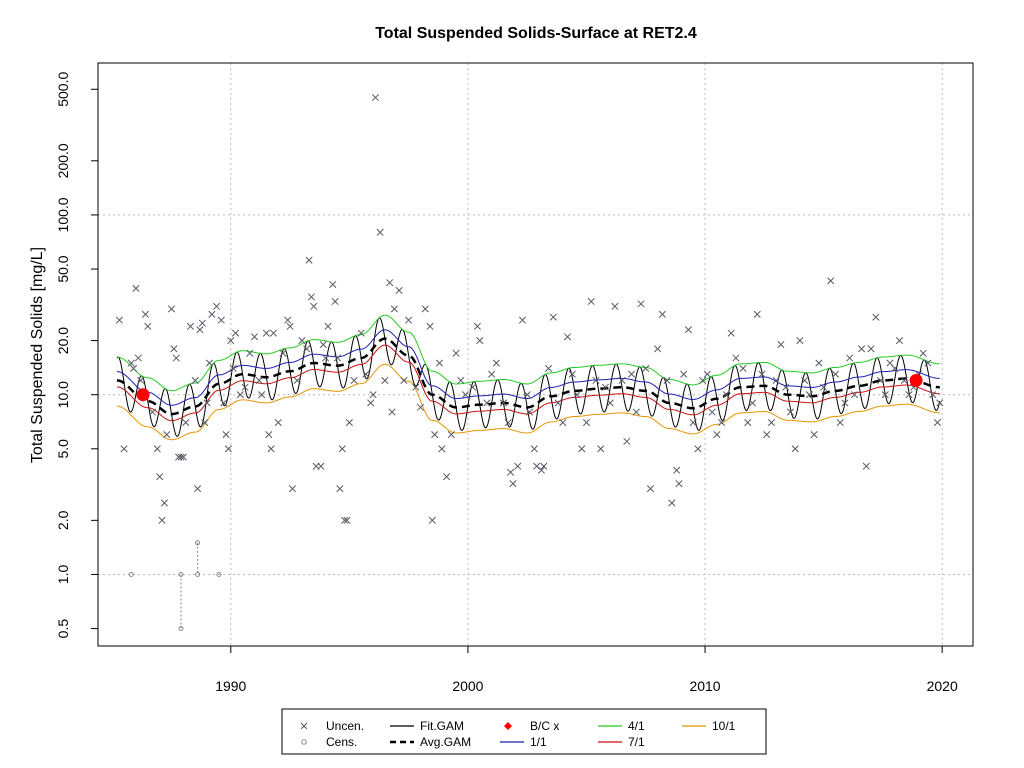  Describe the element at coordinates (942, 686) in the screenshot. I see `x-tick-label: 2020` at that location.